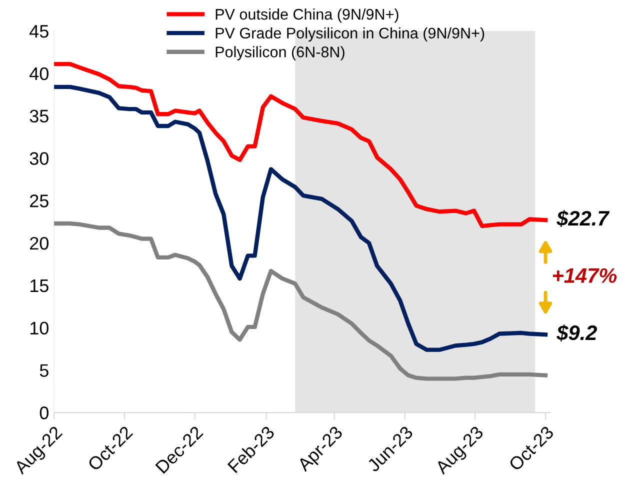 The width and height of the screenshot is (636, 477). I want to click on y-tick-label: 20, so click(39, 243).